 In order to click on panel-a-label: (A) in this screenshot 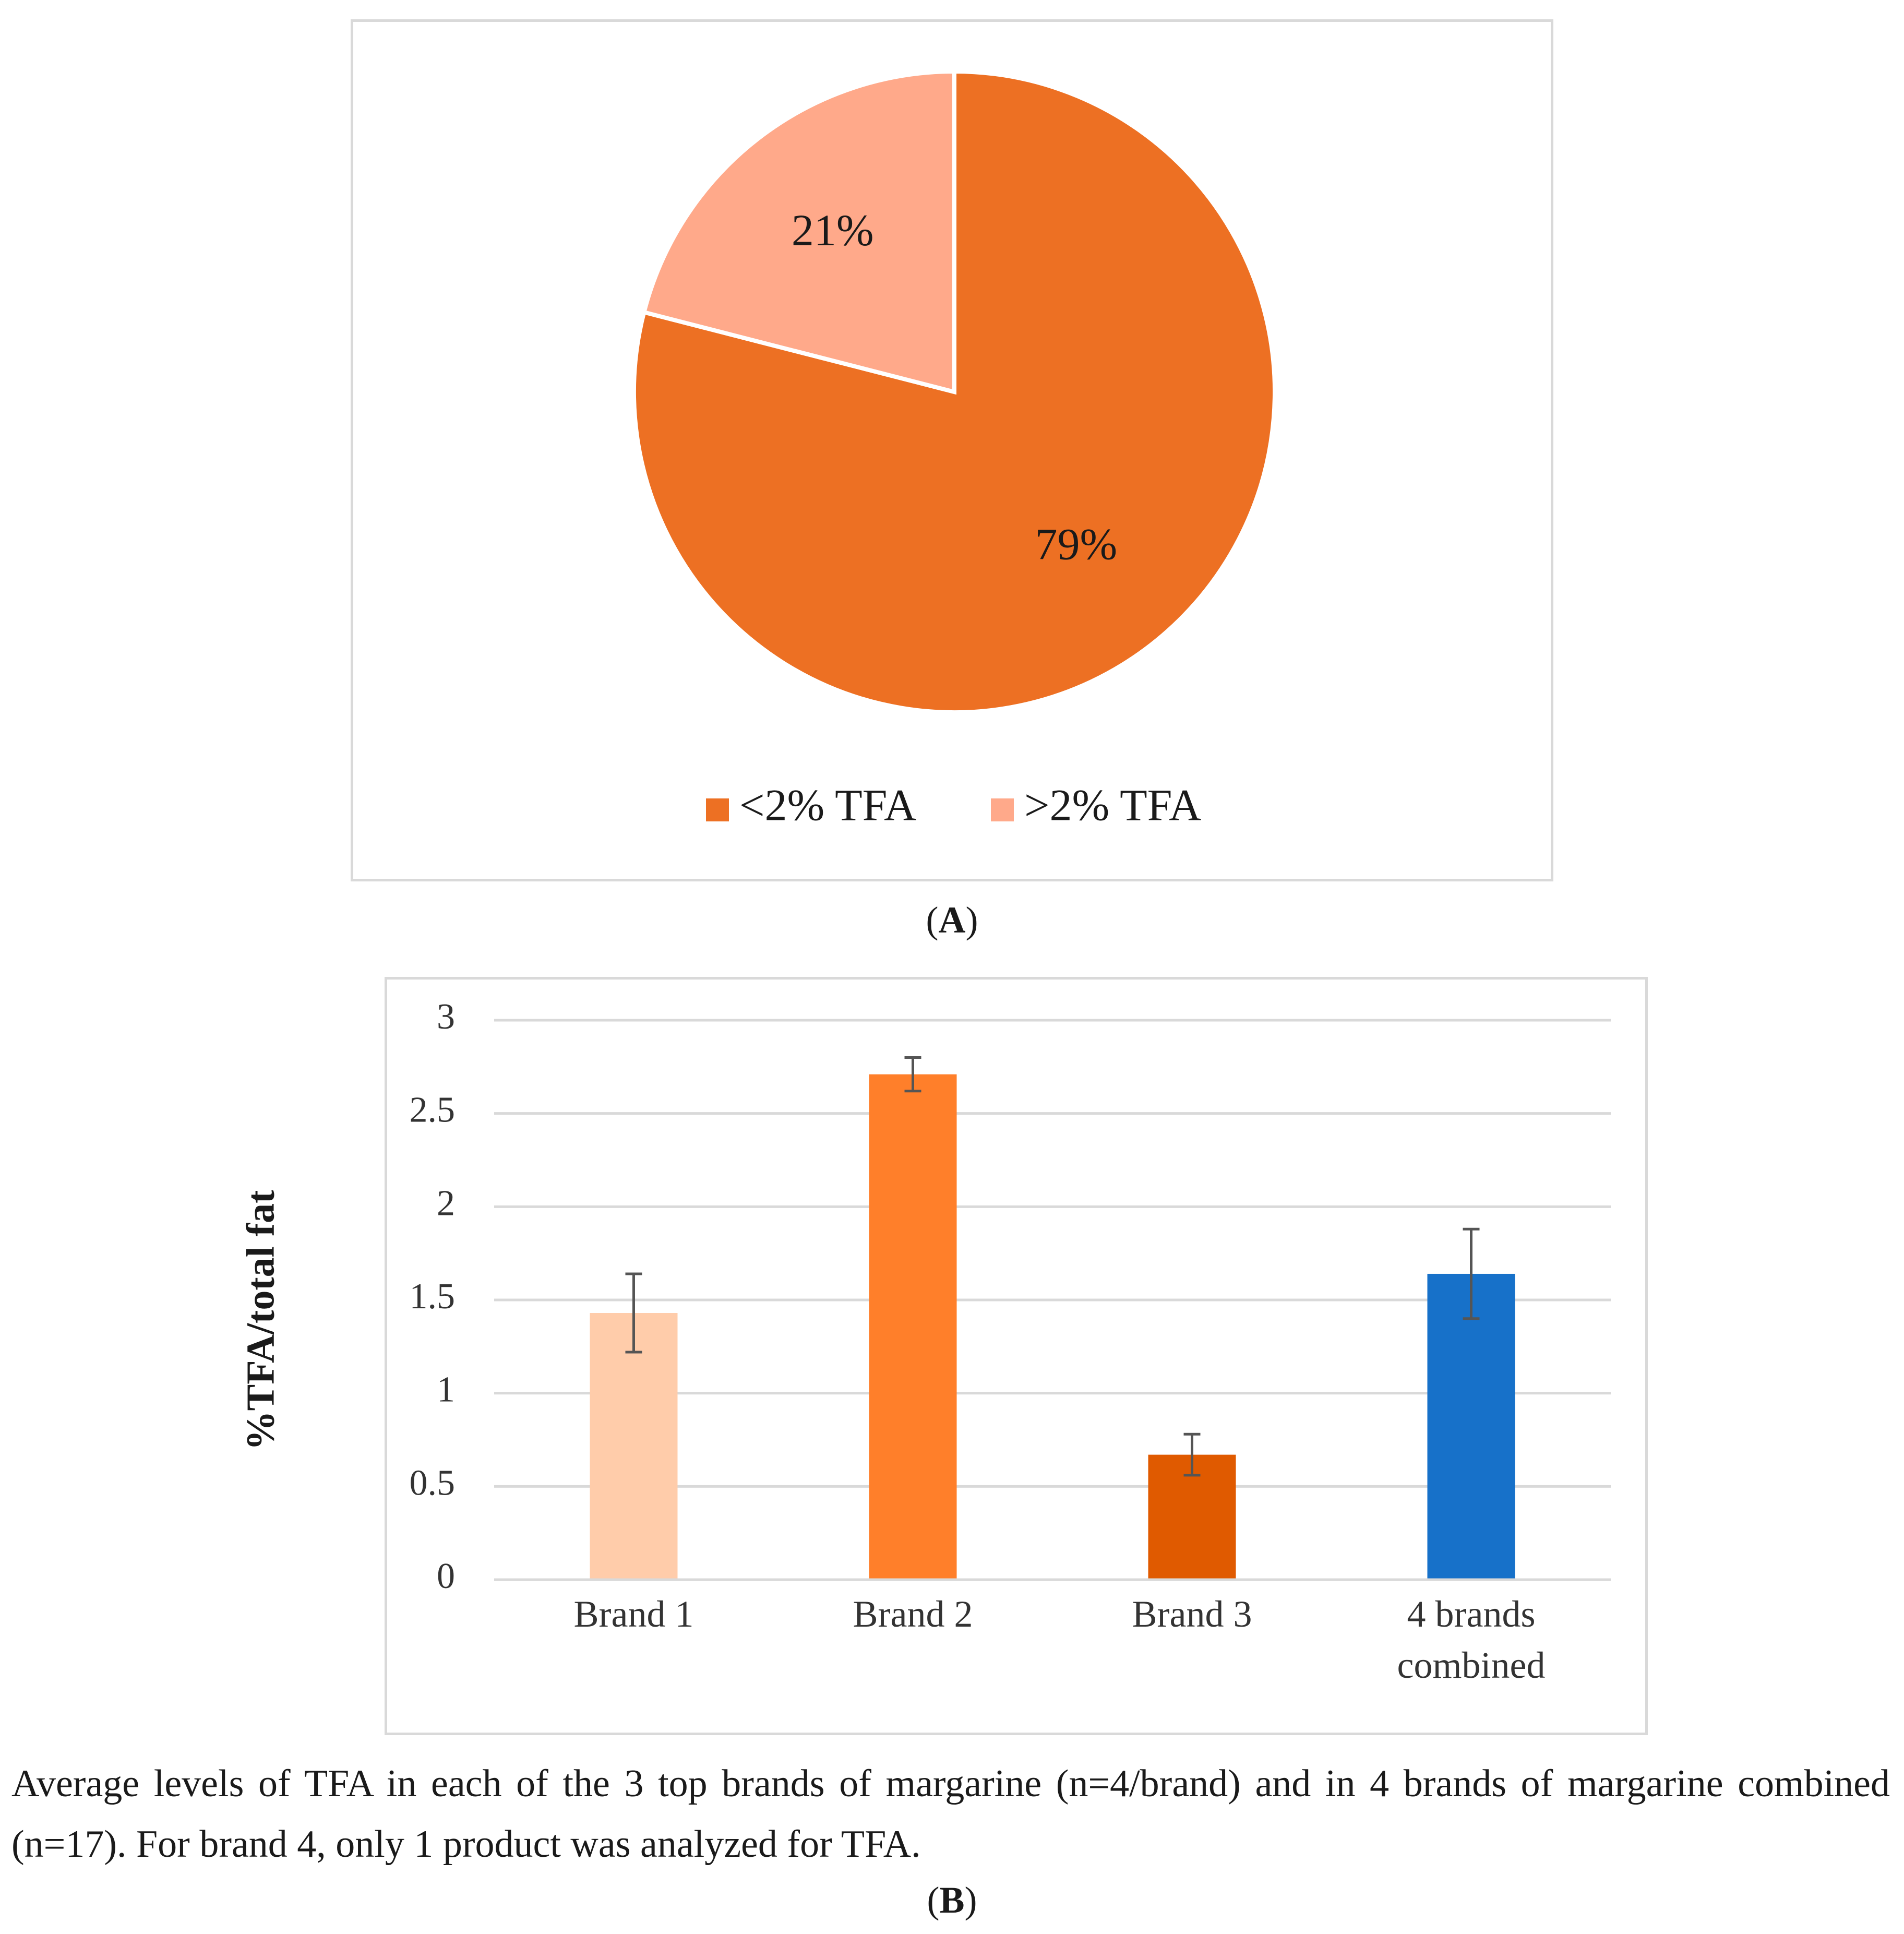, I will do `click(952, 920)`.